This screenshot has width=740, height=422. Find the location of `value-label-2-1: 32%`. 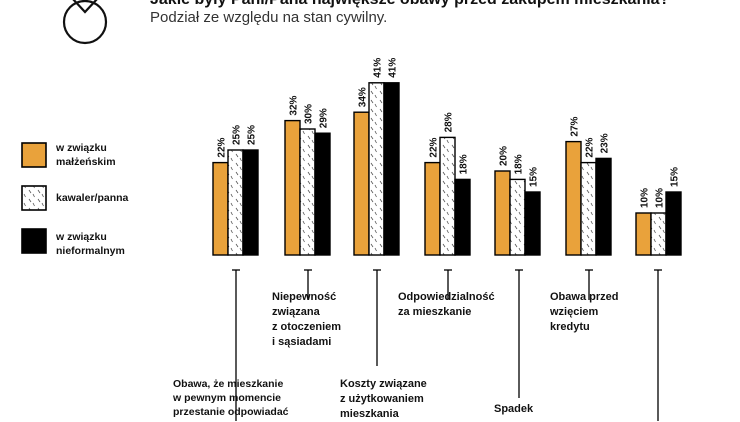

value-label-2-1: 32% is located at coordinates (294, 105).